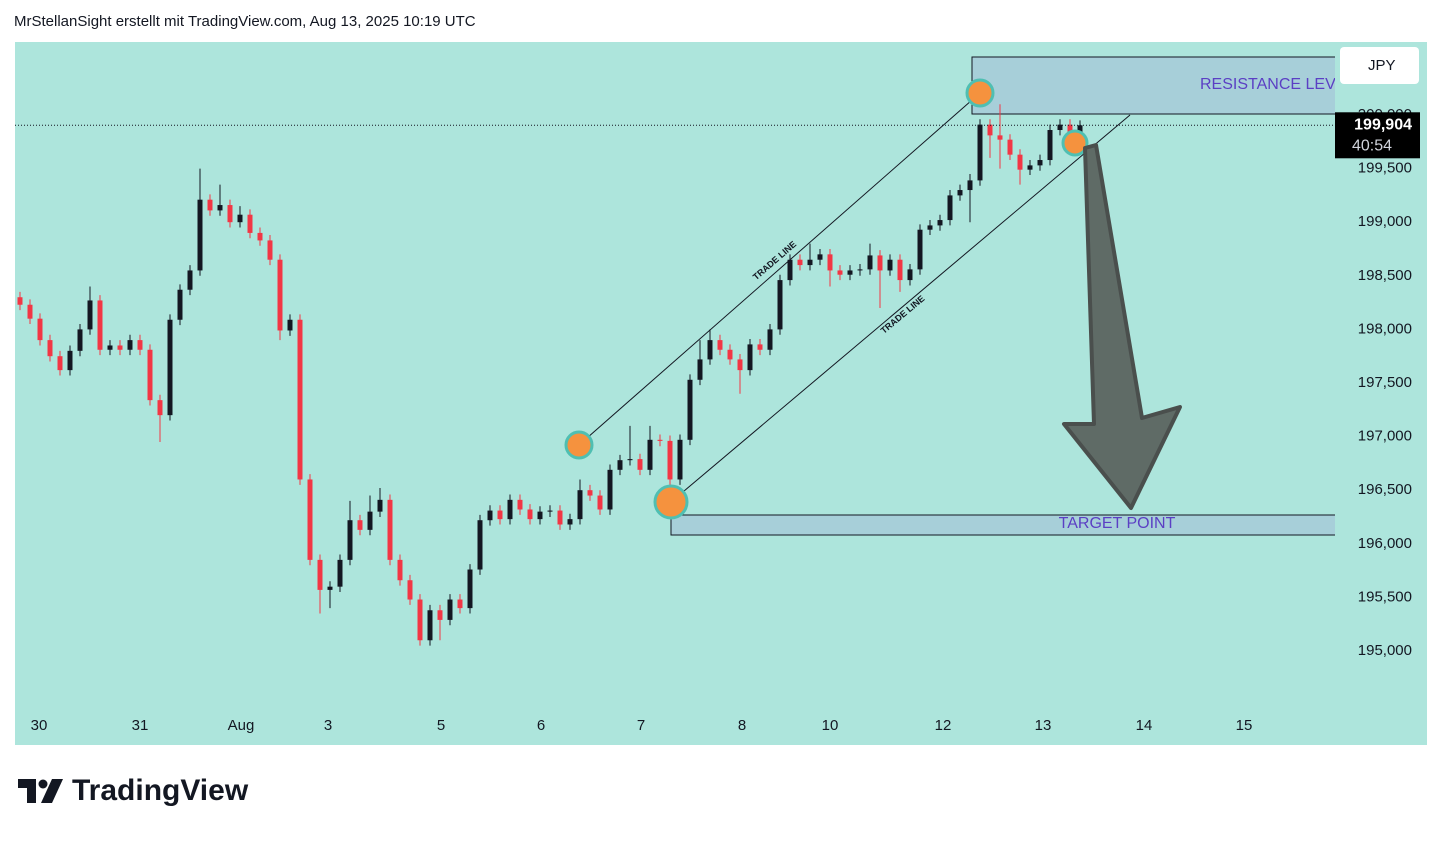  I want to click on y-tick-label: 198,000, so click(1385, 328).